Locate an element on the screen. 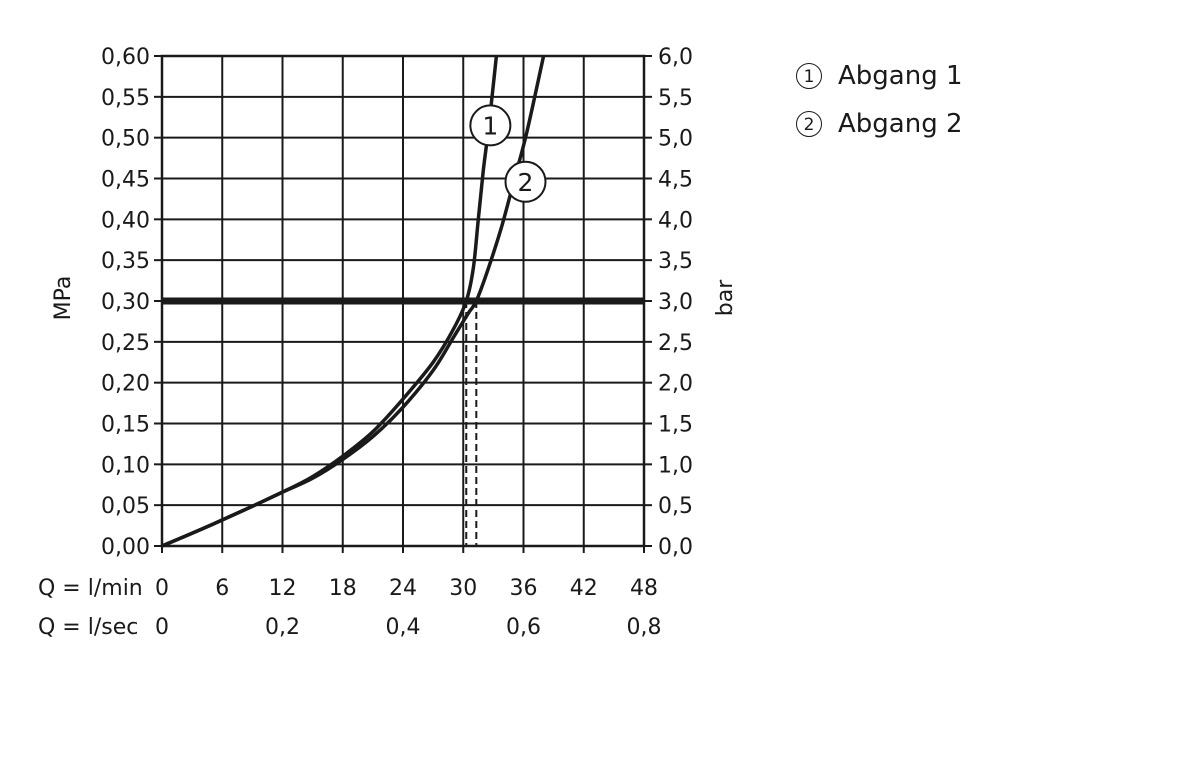 The image size is (1200, 765). legend-label-2: Abgang 2 is located at coordinates (900, 124).